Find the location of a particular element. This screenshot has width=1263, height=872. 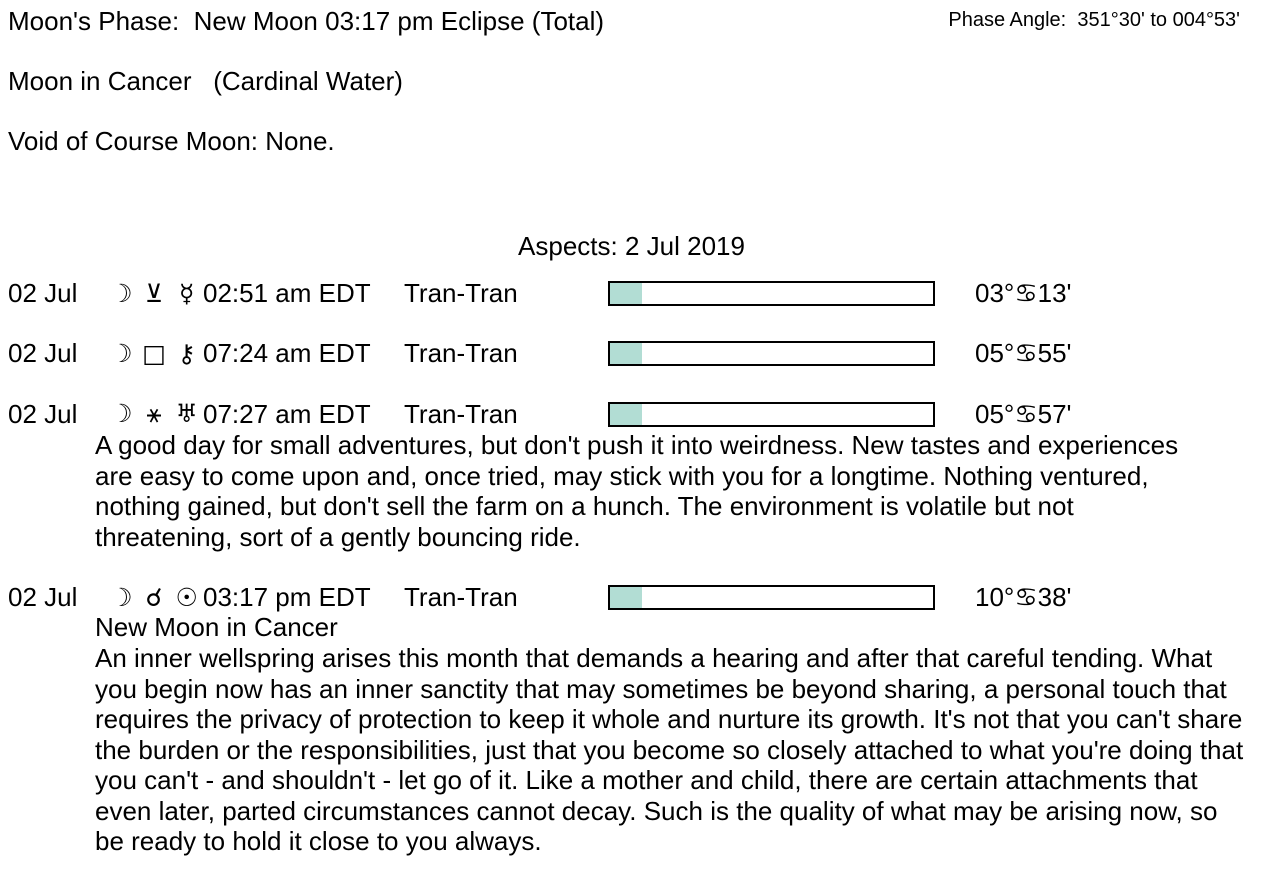

phase-angle-line: Phase Angle: 351°30' to 004°53' is located at coordinates (1094, 20).